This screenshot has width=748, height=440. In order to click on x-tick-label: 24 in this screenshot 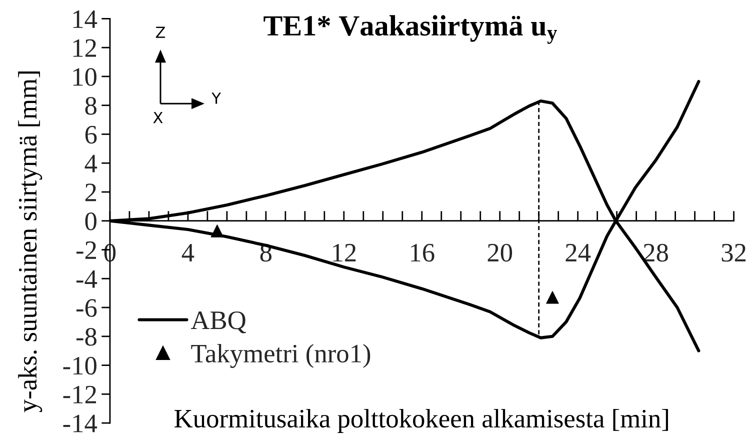, I will do `click(578, 253)`.